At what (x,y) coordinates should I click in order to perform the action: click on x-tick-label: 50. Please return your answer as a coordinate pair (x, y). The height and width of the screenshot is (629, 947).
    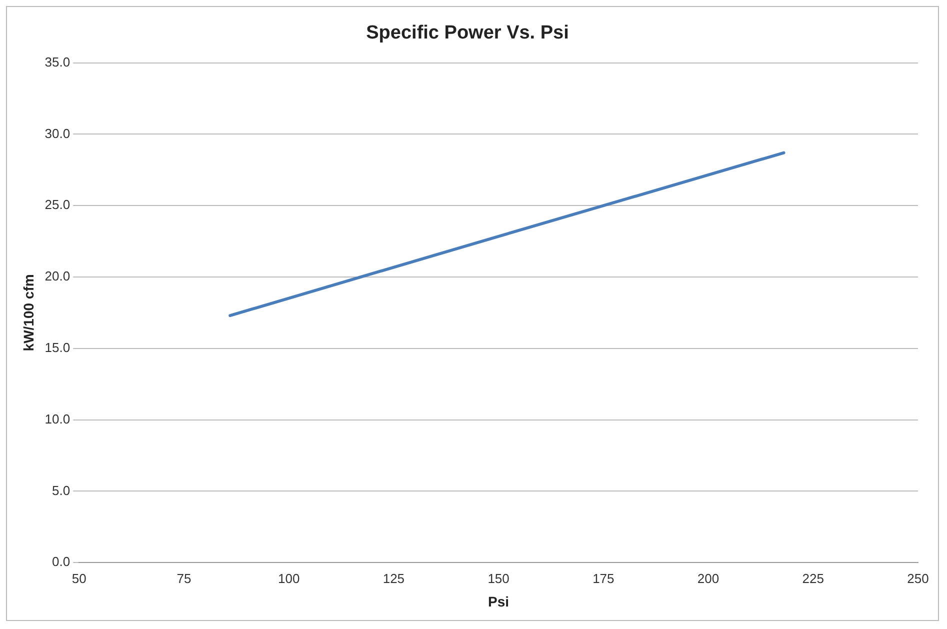
    Looking at the image, I should click on (79, 578).